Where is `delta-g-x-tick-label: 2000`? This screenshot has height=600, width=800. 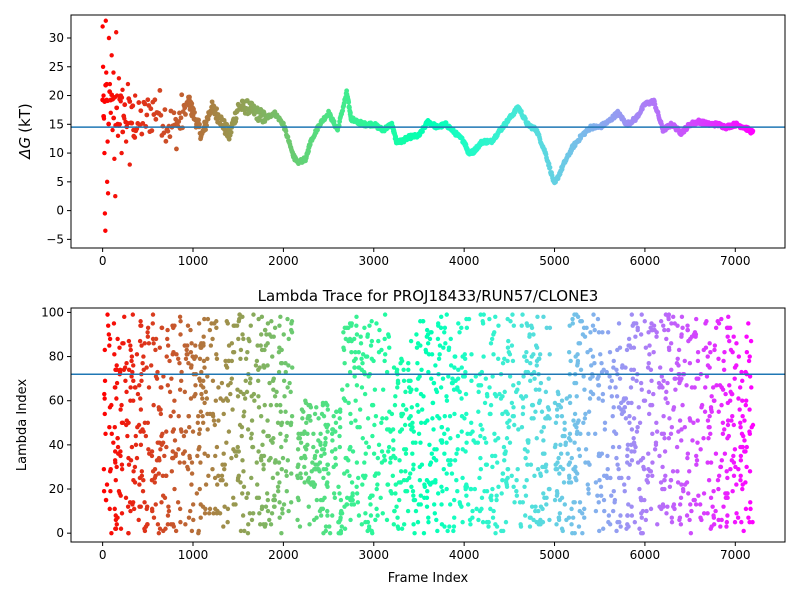
delta-g-x-tick-label: 2000 is located at coordinates (283, 261).